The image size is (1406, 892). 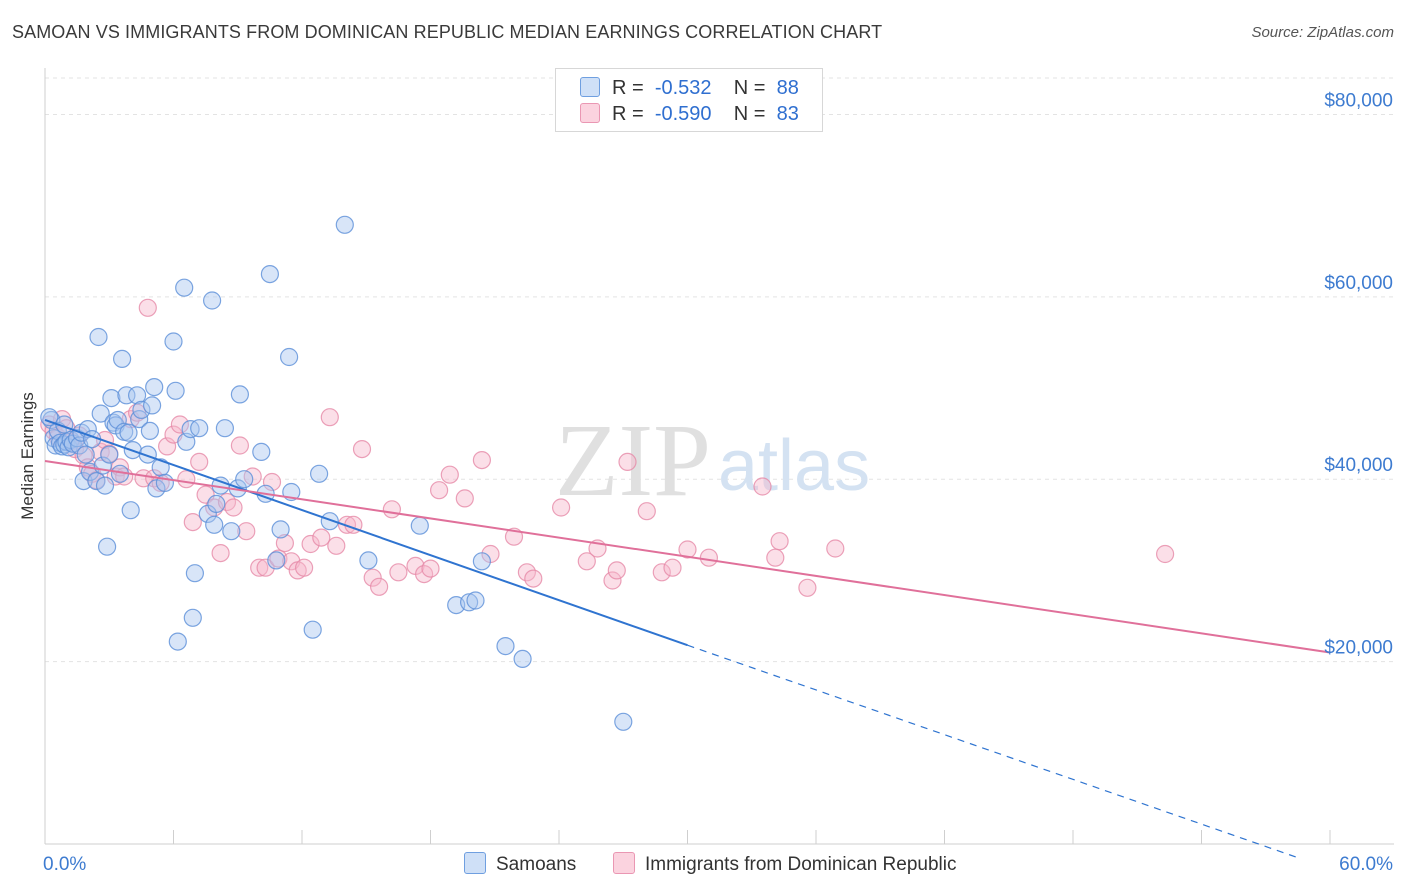 I want to click on bottom-legend-dominican-label: Immigrants from Dominican Republic, so click(x=801, y=864).